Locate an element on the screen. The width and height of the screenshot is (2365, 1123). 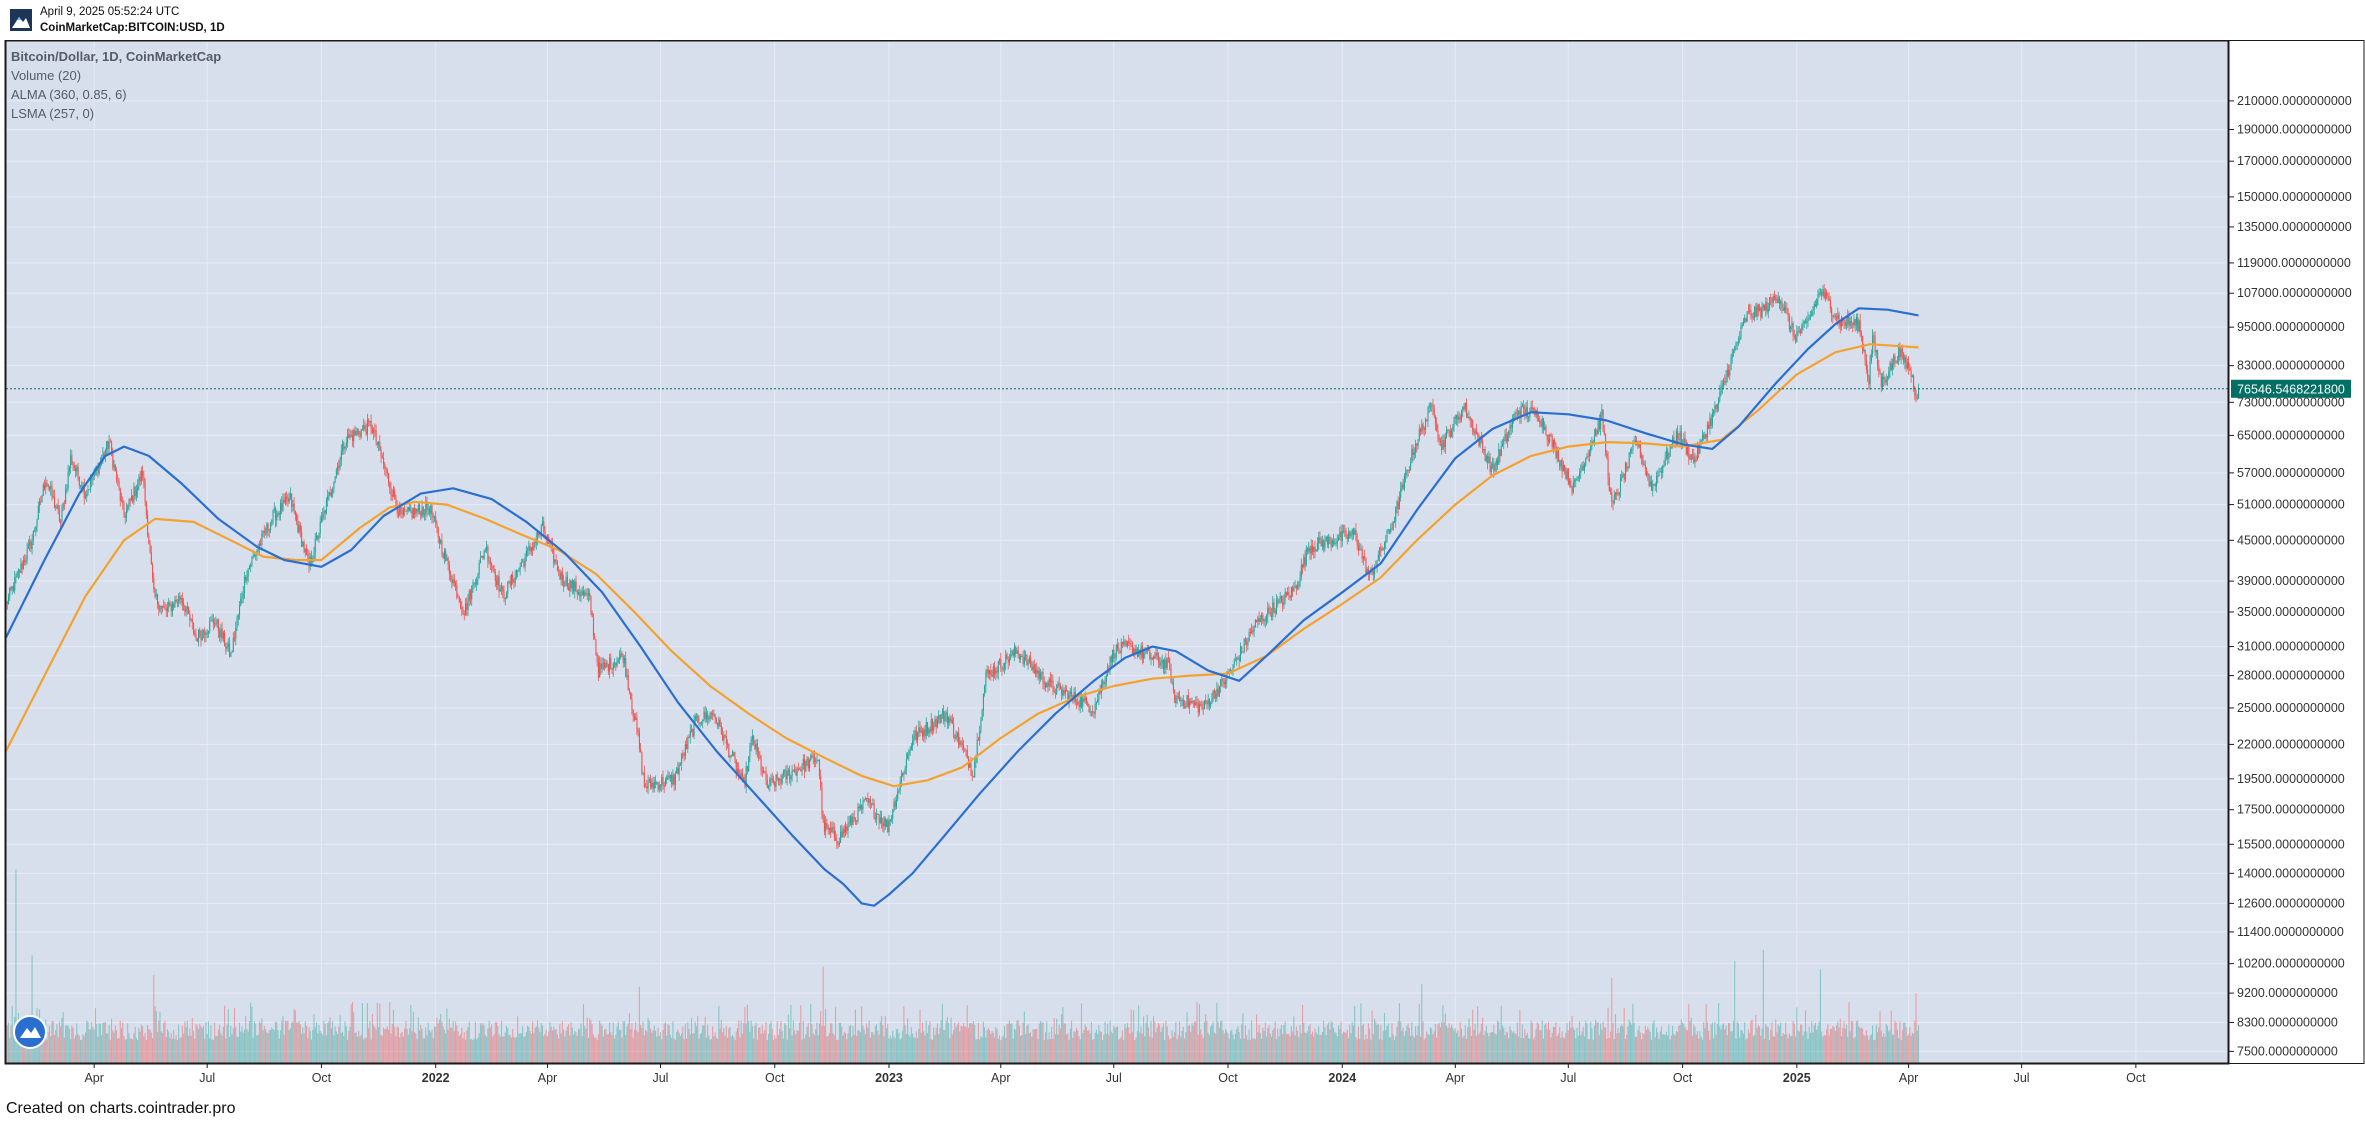
y-tick-label: 15500.0000000000 is located at coordinates (2291, 844).